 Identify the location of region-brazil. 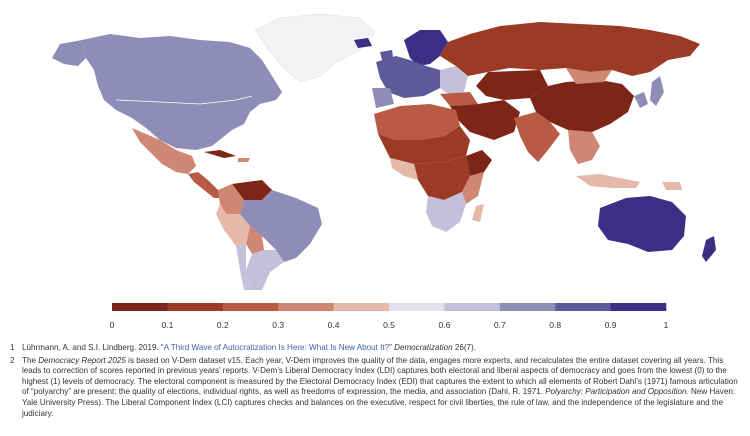
(281, 226).